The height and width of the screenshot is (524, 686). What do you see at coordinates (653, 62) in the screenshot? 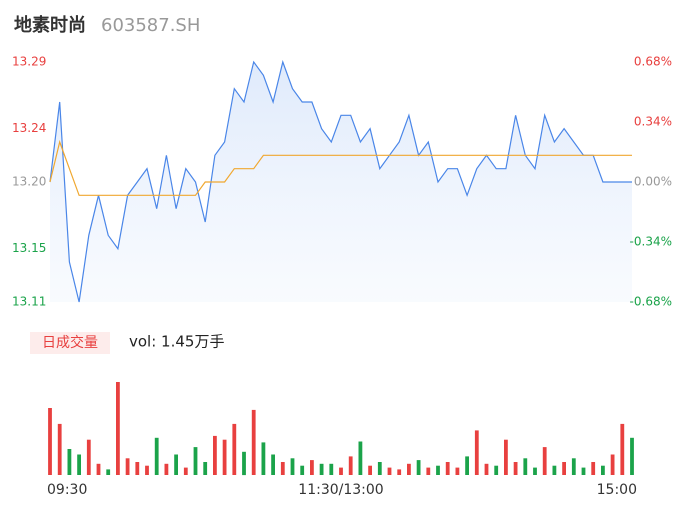
I see `y2-tick-label: 0.68%` at bounding box center [653, 62].